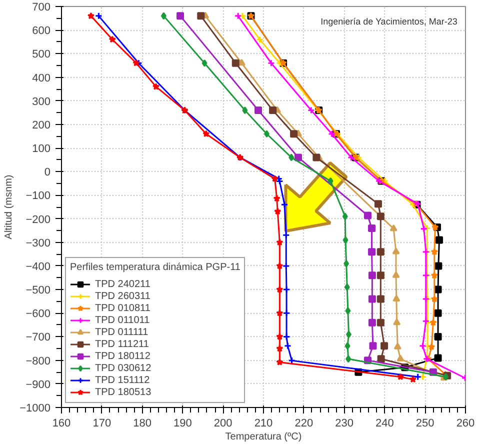 The width and height of the screenshot is (477, 445). What do you see at coordinates (9, 207) in the screenshot?
I see `y-axis-title: Altitud (msnm)` at bounding box center [9, 207].